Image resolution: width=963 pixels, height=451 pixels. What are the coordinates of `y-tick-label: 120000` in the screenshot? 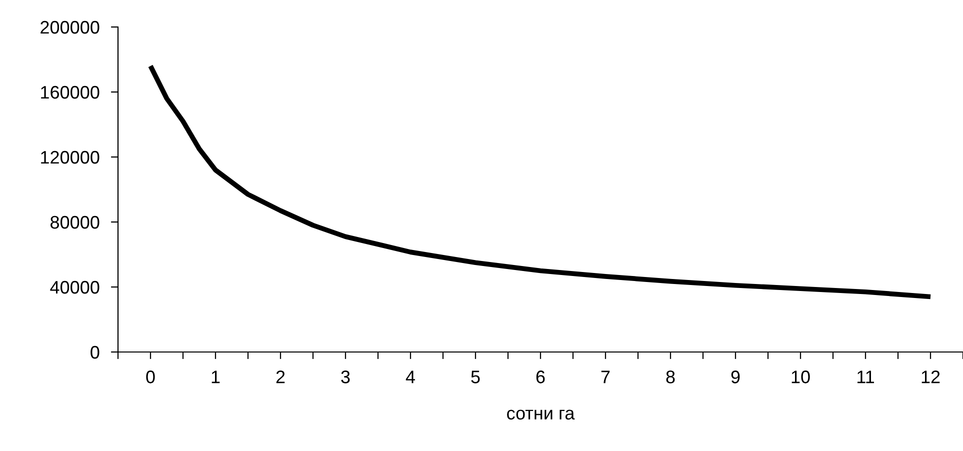 It's located at (70, 157).